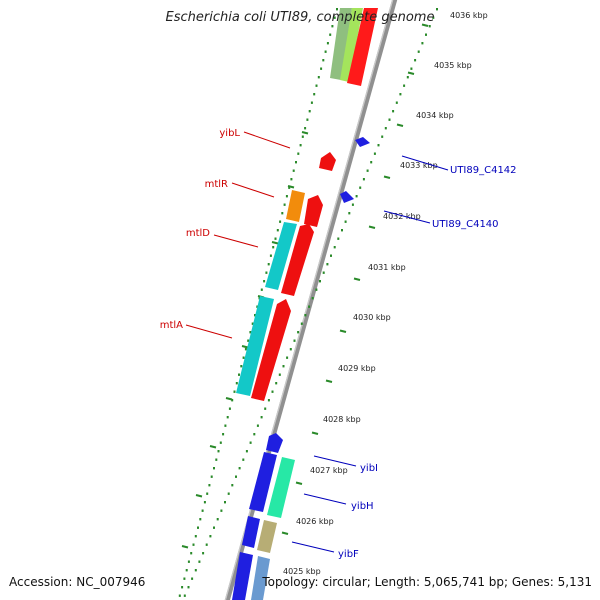 This screenshot has width=600, height=600. What do you see at coordinates (267, 536) in the screenshot?
I see `gene-block-khaki` at bounding box center [267, 536].